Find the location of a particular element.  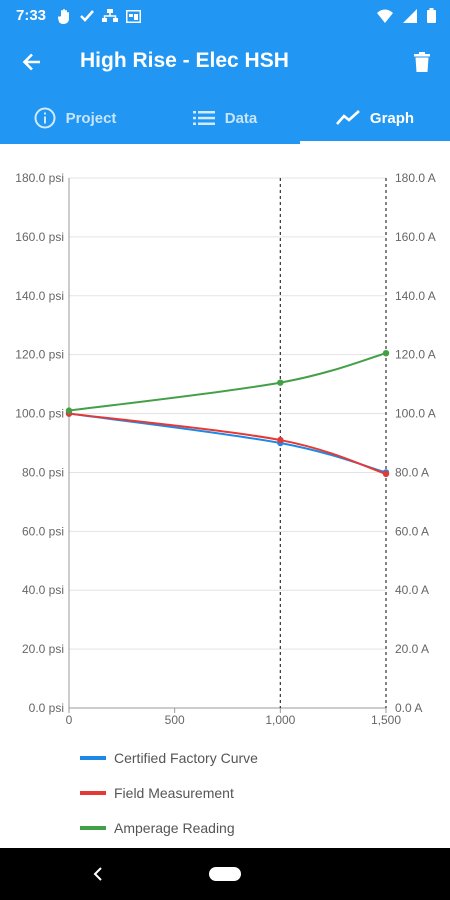

x-tick-label: 1,500 is located at coordinates (386, 720).